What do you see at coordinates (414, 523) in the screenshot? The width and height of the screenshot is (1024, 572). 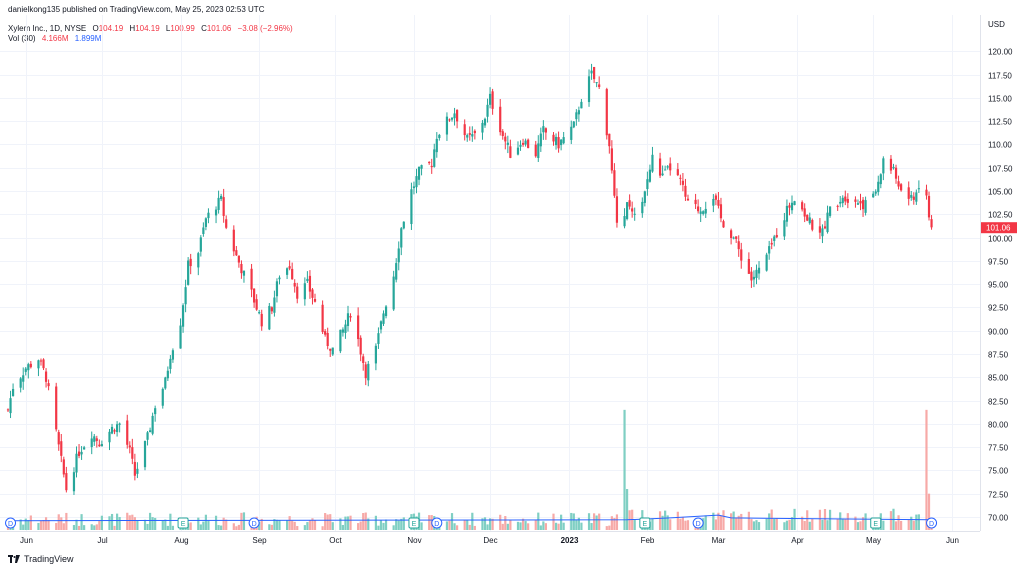 I see `earnings-marker-shape` at bounding box center [414, 523].